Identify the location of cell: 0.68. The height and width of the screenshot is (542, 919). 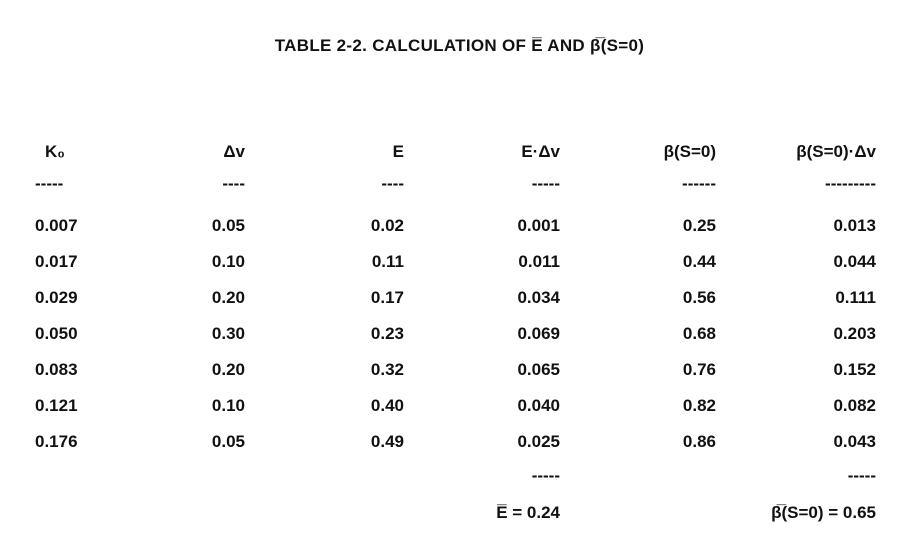
(699, 333).